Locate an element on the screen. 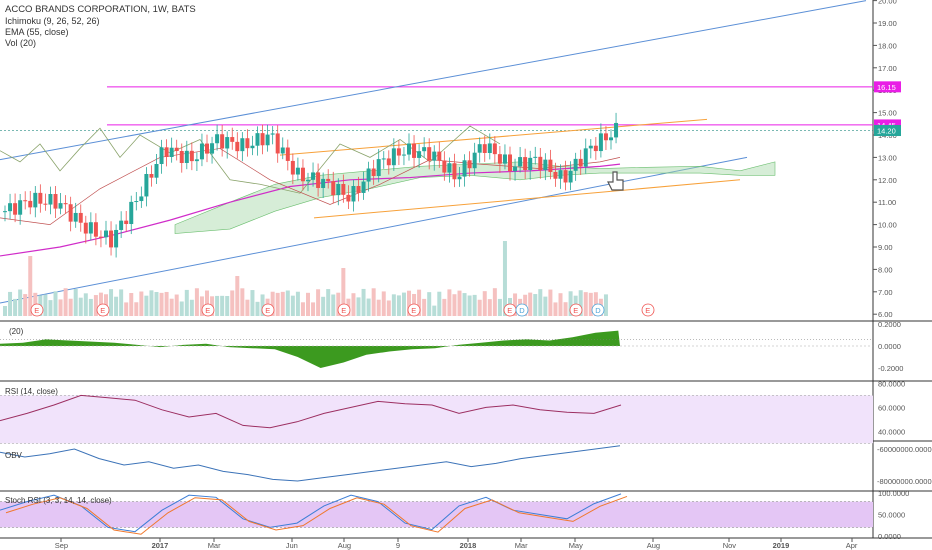 This screenshot has height=550, width=932. chart-title: ACCO BRANDS CORPORATION, 1W, BATS is located at coordinates (100, 9).